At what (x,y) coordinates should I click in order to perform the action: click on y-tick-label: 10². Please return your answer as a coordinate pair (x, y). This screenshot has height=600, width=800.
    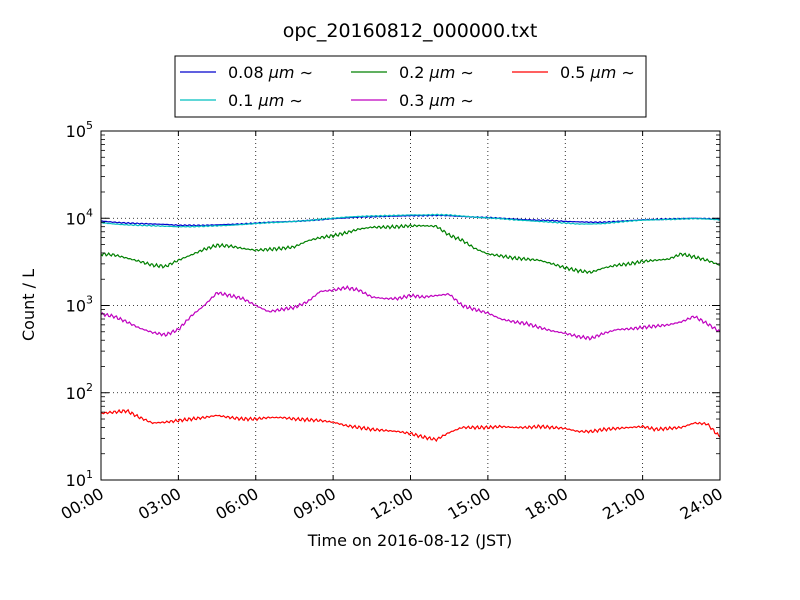
    Looking at the image, I should click on (79, 392).